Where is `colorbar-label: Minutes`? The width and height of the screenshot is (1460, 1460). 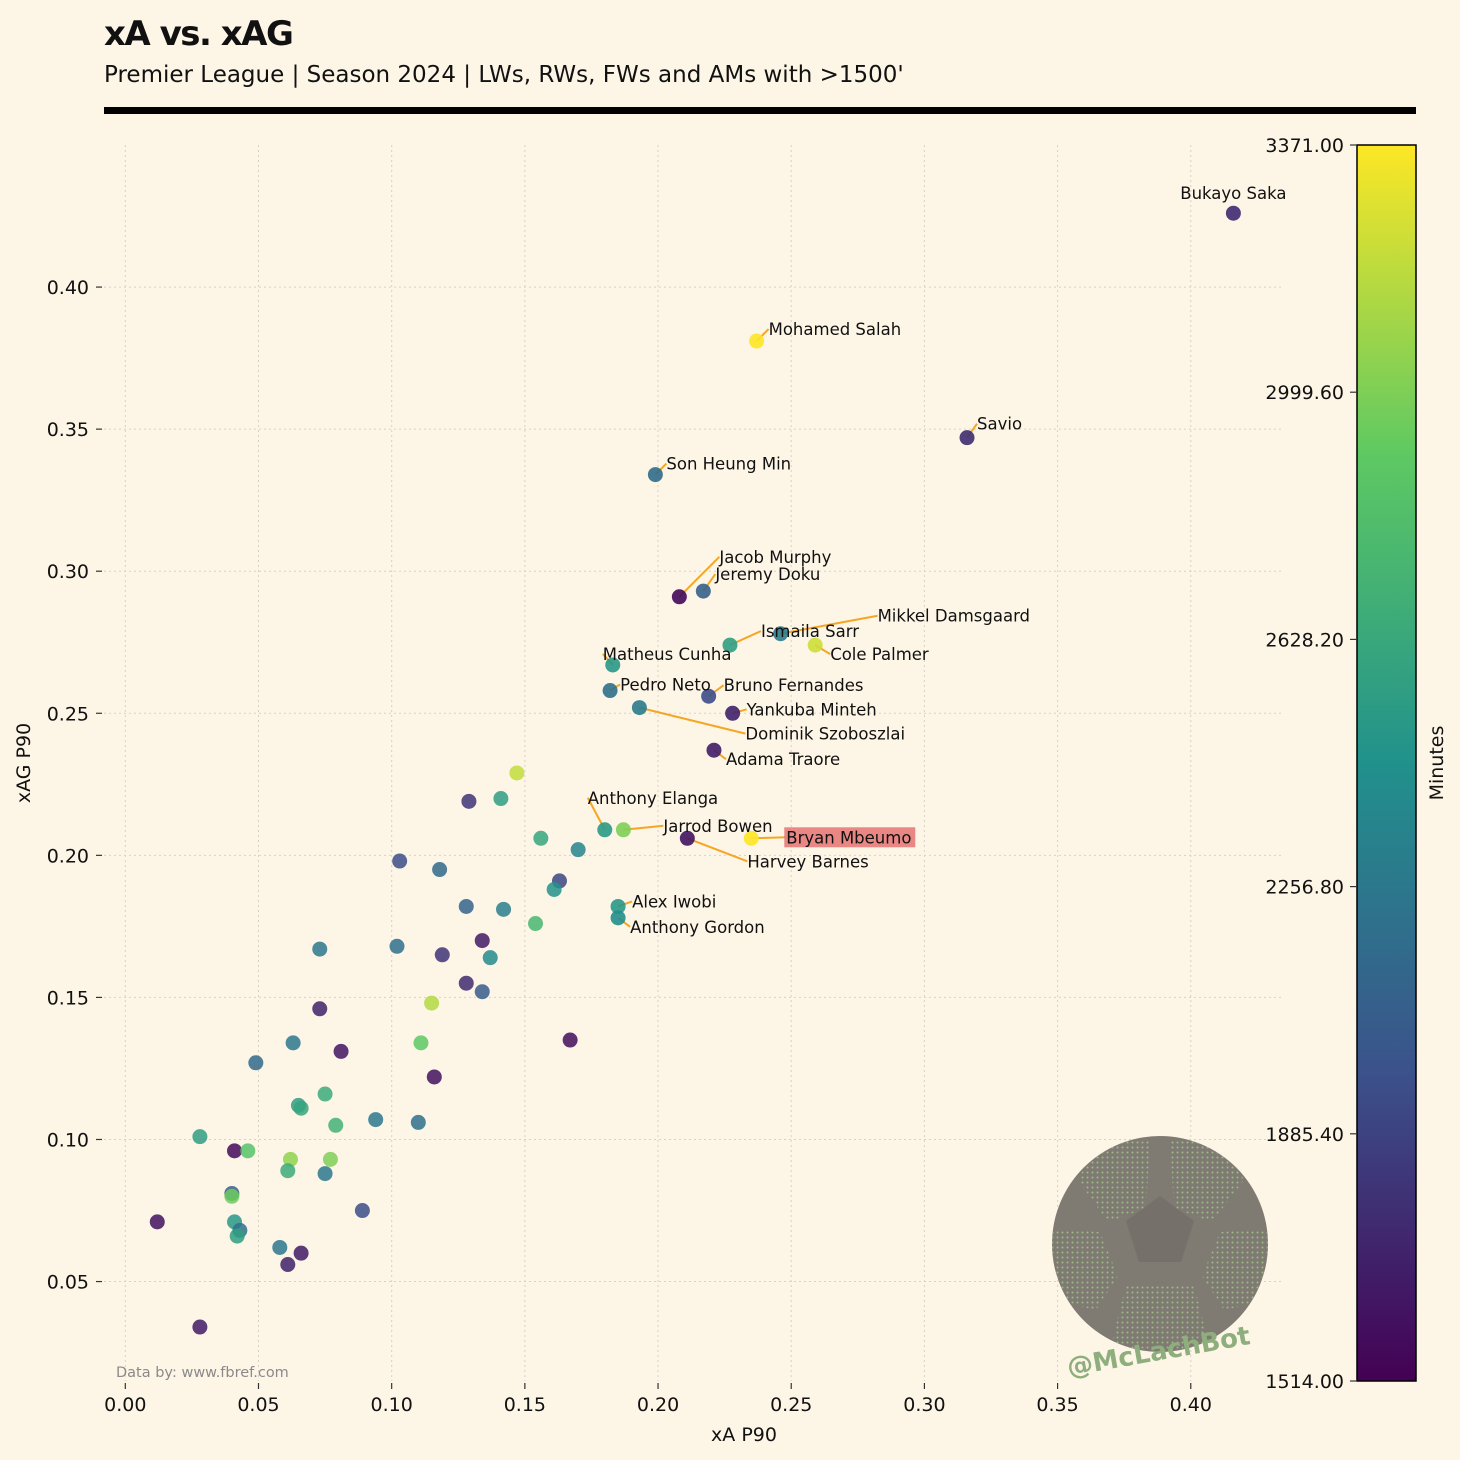 colorbar-label: Minutes is located at coordinates (1437, 763).